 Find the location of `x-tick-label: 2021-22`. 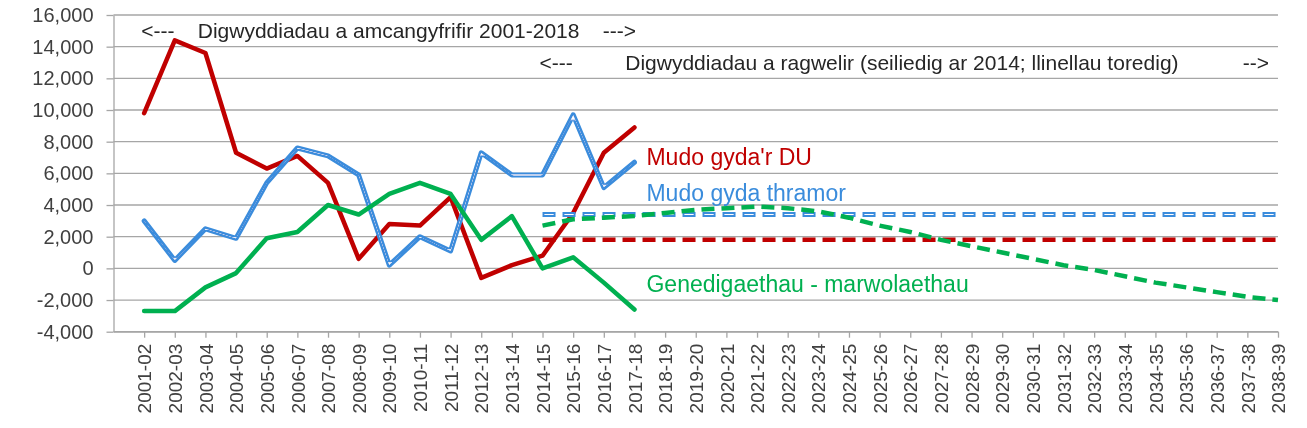

x-tick-label: 2021-22 is located at coordinates (758, 378).